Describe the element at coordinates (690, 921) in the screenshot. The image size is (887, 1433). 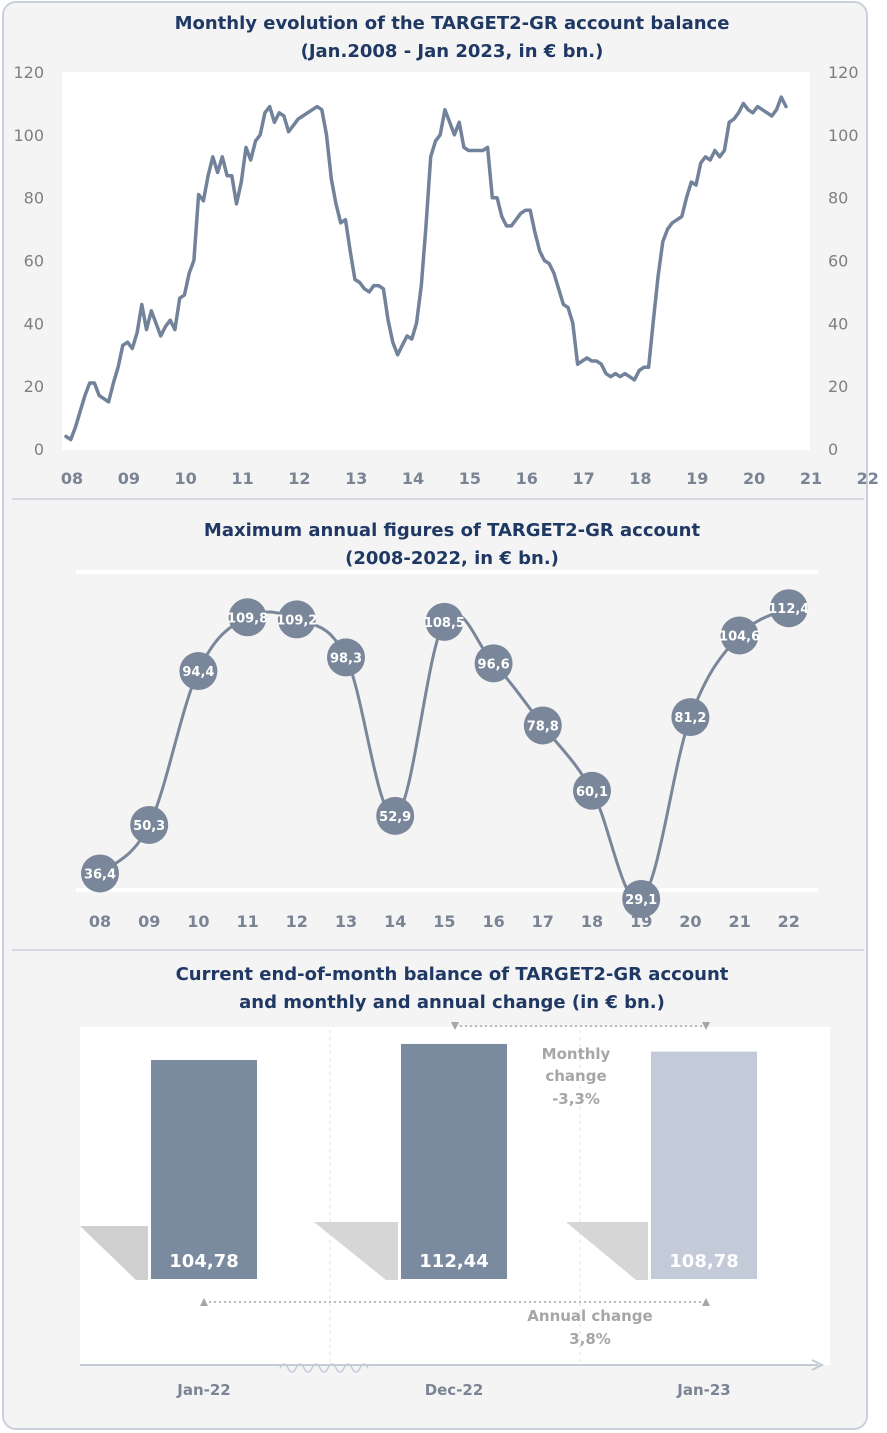
I see `chart2-xtick: 20` at that location.